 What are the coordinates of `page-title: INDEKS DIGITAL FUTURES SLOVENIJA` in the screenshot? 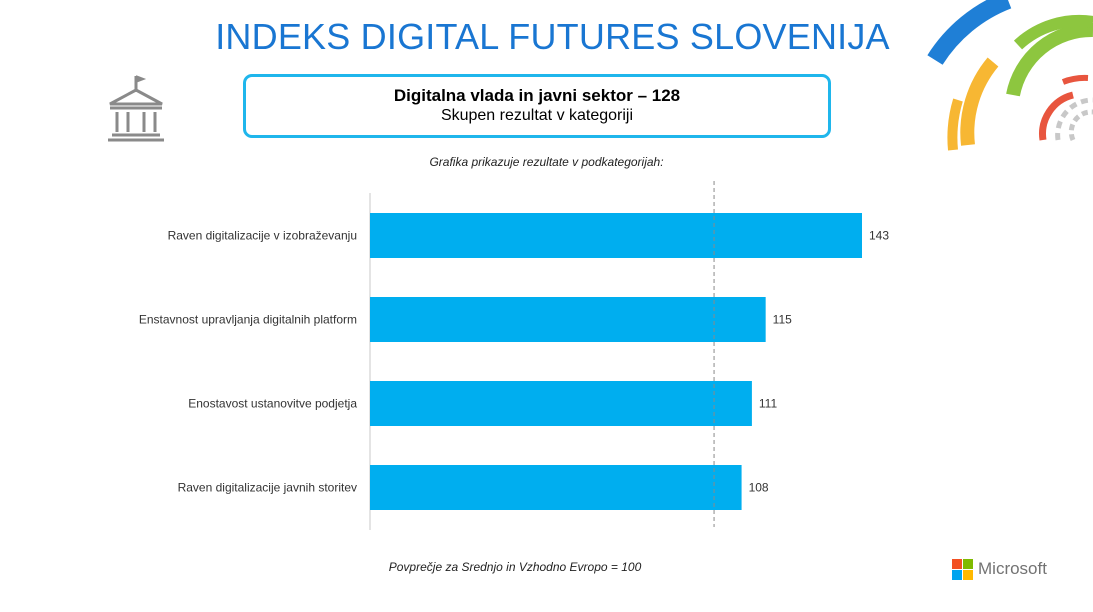 It's located at (552, 36).